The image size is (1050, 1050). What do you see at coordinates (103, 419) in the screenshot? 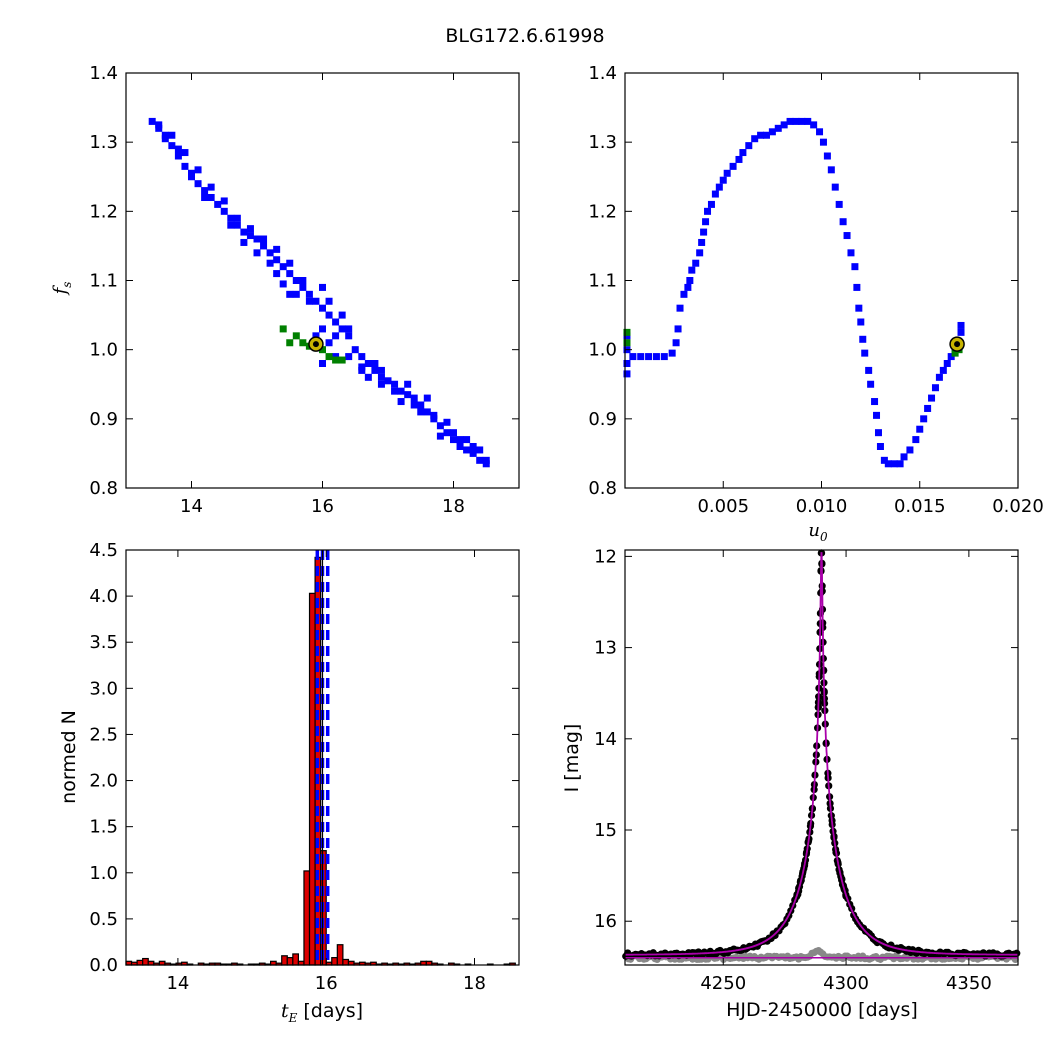
I see `y-tick-label: 0.9` at bounding box center [103, 419].